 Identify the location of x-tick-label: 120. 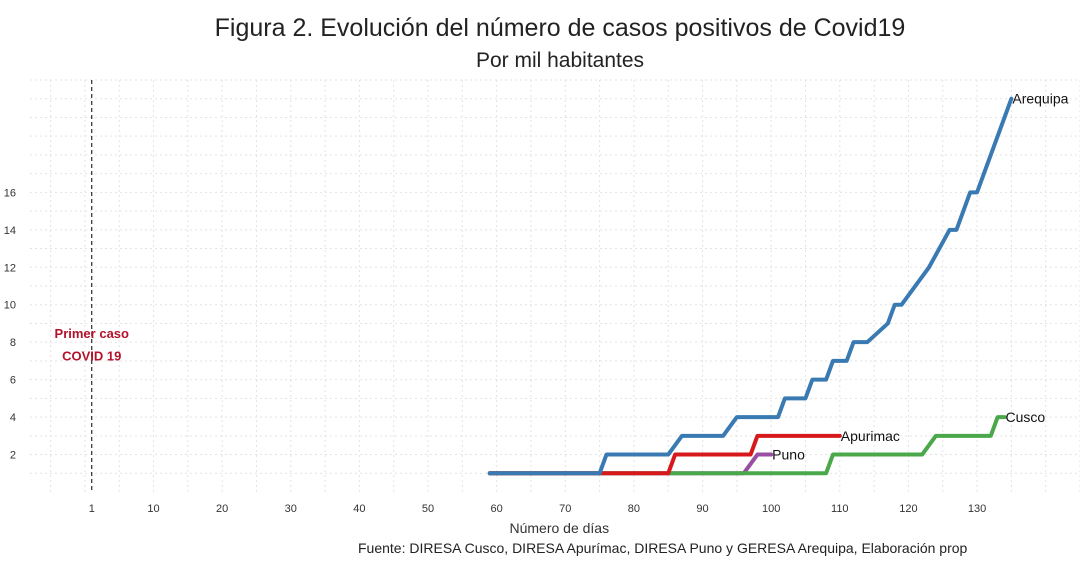
(908, 509).